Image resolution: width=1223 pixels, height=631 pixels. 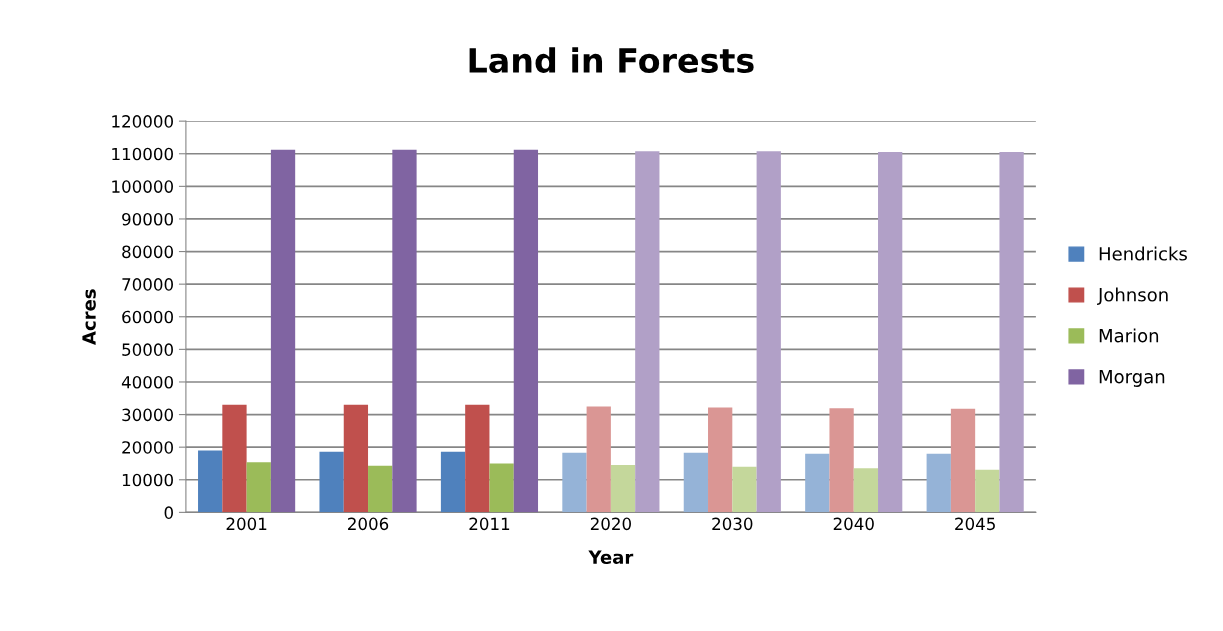 I want to click on legend-label: Hendricks, so click(x=1143, y=253).